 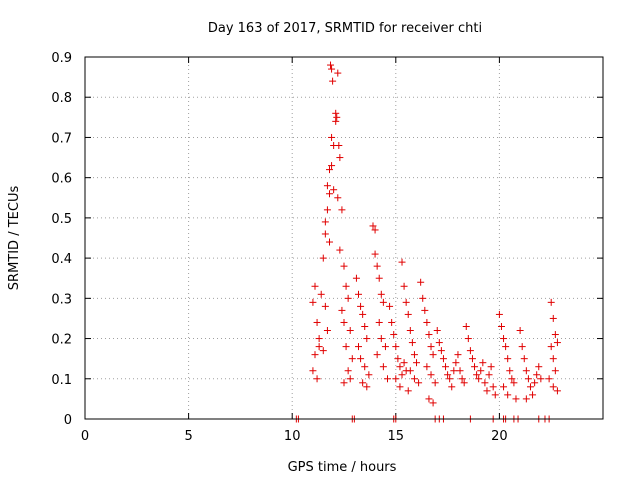 I want to click on y-tick-labels: 0 0.1 0.2 0.3 0.4 0.5 0.6 0.7 0.8 0.9, so click(x=61, y=239).